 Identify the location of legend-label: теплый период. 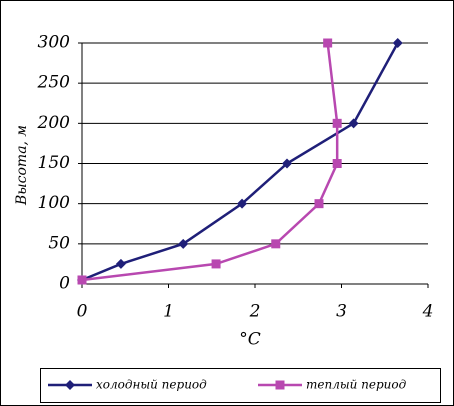
(356, 385).